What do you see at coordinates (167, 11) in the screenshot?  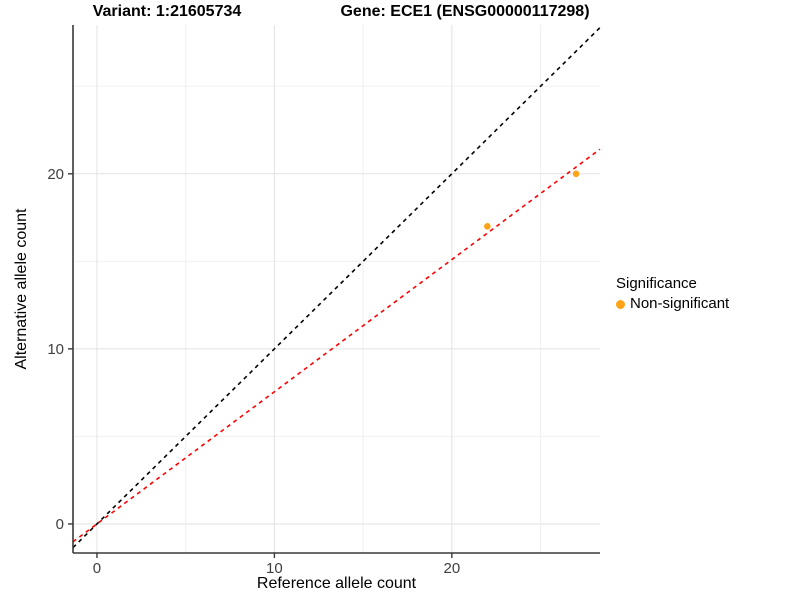 I see `variant-title: Variant: 1:21605734` at bounding box center [167, 11].